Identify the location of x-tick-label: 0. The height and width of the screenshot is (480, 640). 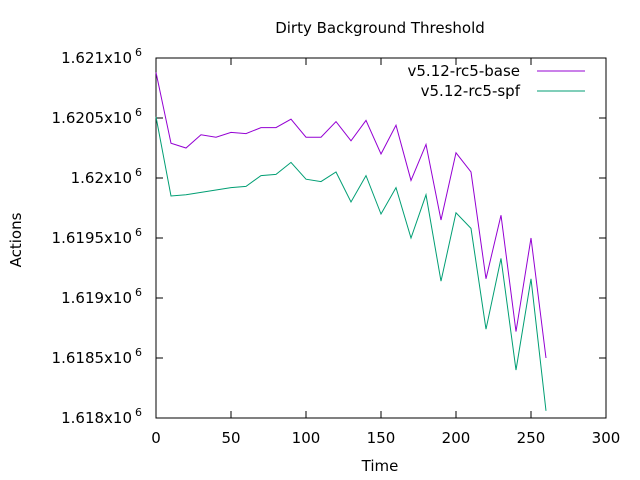
(156, 438).